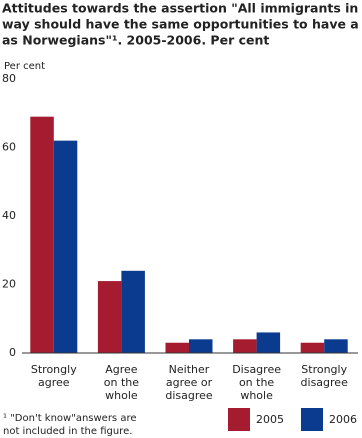  I want to click on x-tick-label: agree or, so click(189, 382).